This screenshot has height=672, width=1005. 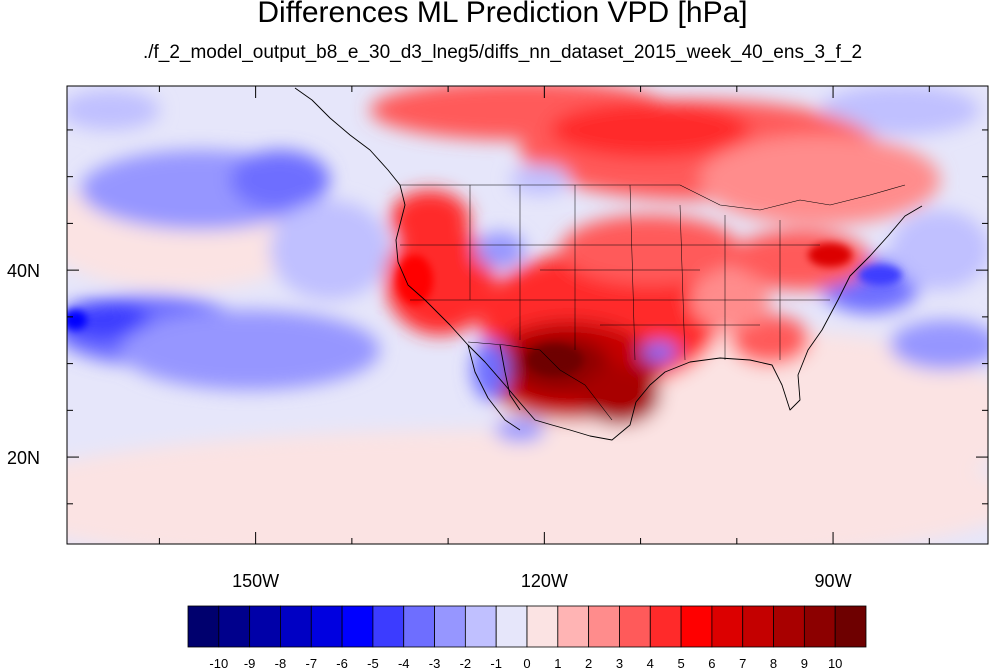 What do you see at coordinates (23, 271) in the screenshot?
I see `lat-tick-label: 40N` at bounding box center [23, 271].